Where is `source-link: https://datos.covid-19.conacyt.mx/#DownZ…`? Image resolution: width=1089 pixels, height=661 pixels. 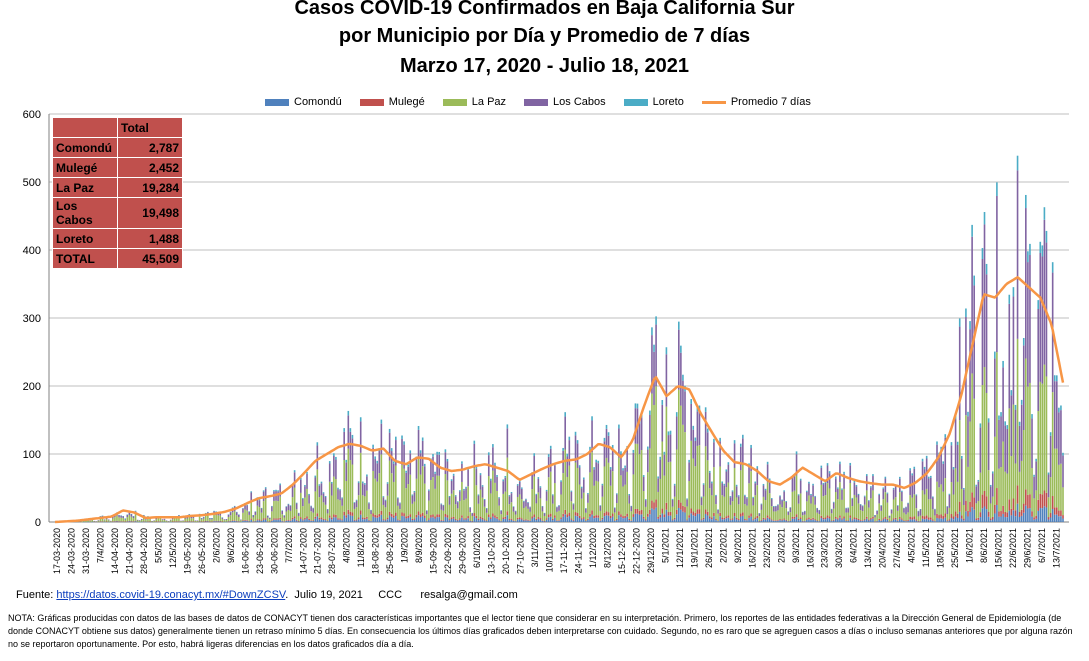
source-link: https://datos.covid-19.conacyt.mx/#DownZ… is located at coordinates (171, 595).